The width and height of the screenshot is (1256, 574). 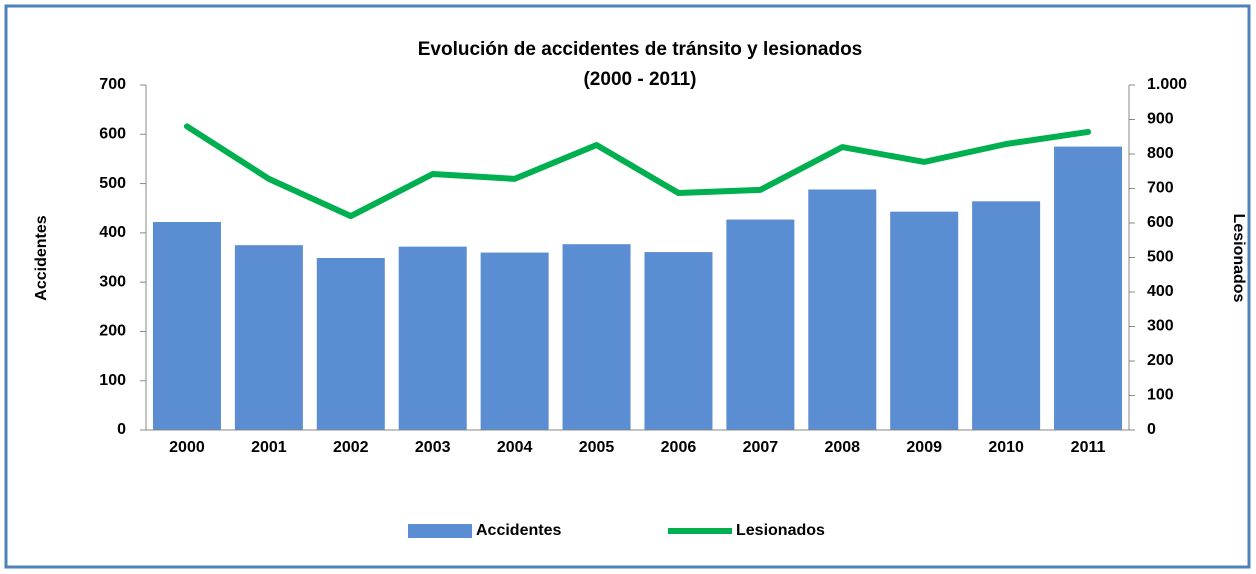 I want to click on y-tick-label: 200, so click(x=112, y=331).